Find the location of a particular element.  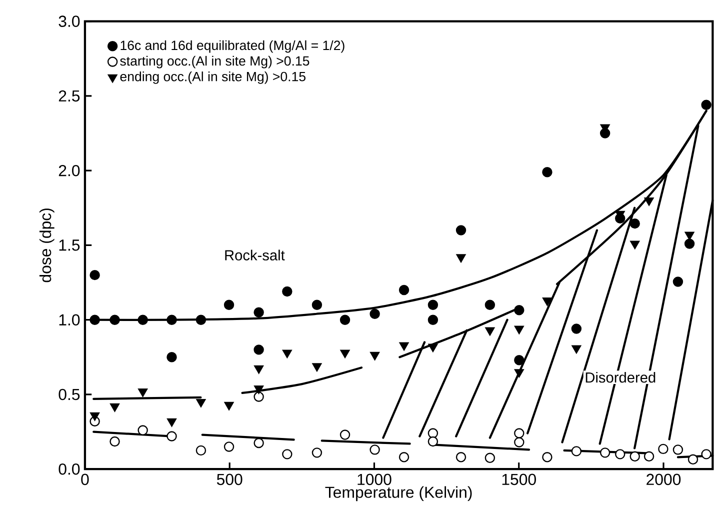

x-tick-label: 1500 is located at coordinates (519, 479).